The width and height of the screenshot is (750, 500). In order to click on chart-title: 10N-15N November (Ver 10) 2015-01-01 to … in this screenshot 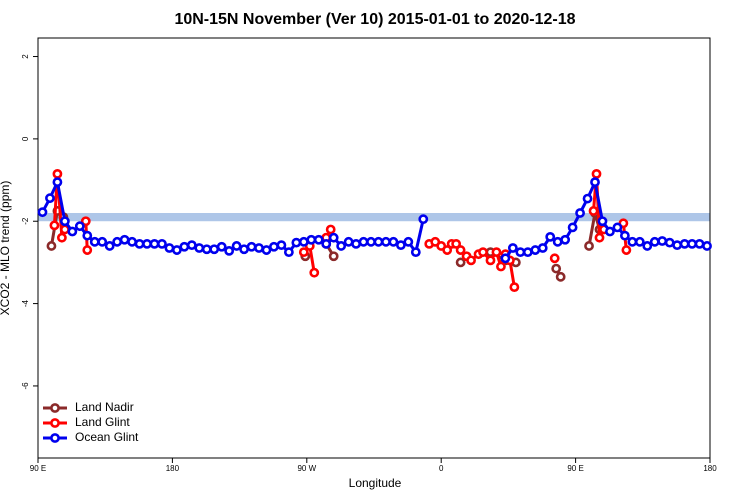, I will do `click(374, 19)`.